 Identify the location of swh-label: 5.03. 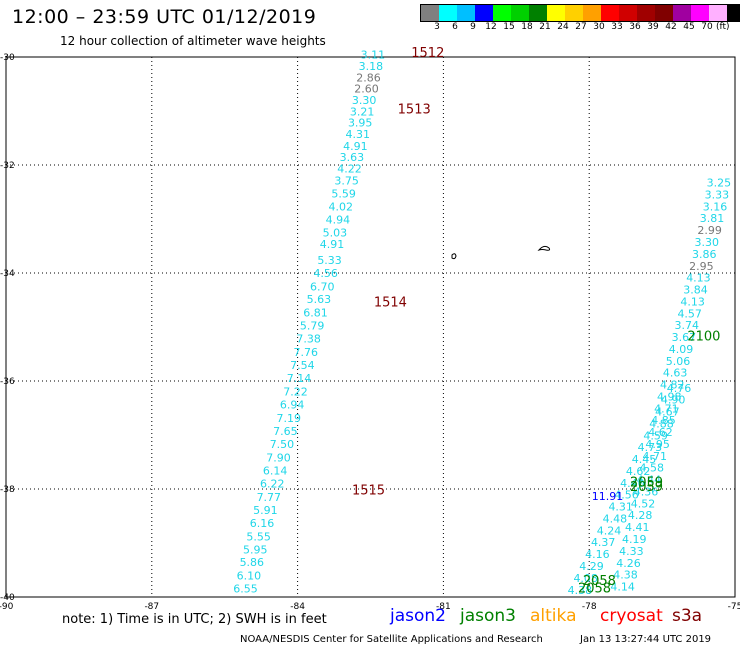
(335, 232).